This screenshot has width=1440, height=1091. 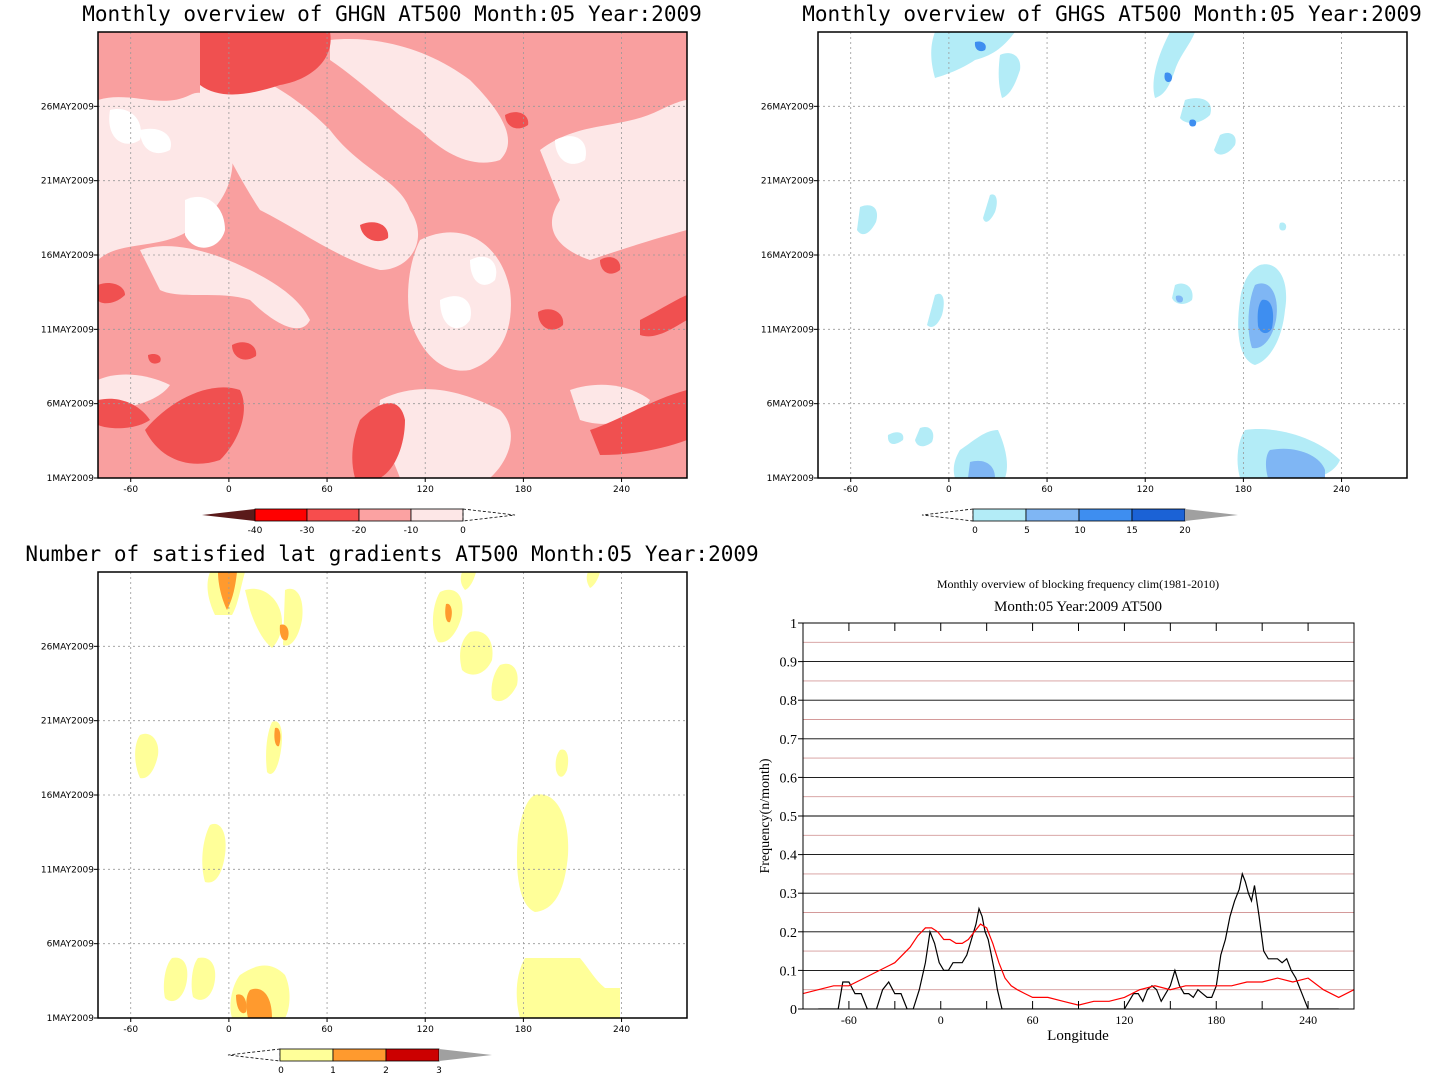 What do you see at coordinates (523, 490) in the screenshot?
I see `x-tick-label: 180` at bounding box center [523, 490].